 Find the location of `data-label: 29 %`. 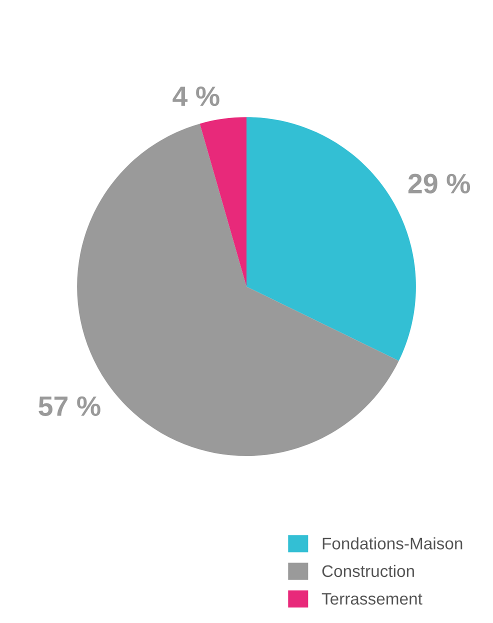

data-label: 29 % is located at coordinates (439, 184).